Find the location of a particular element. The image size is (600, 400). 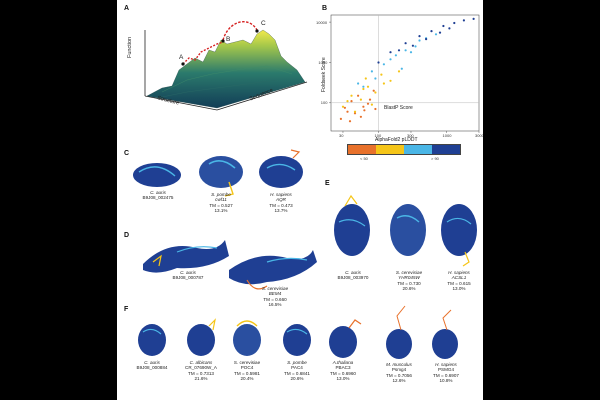

identity-percent: 13.0% is located at coordinates (343, 379).